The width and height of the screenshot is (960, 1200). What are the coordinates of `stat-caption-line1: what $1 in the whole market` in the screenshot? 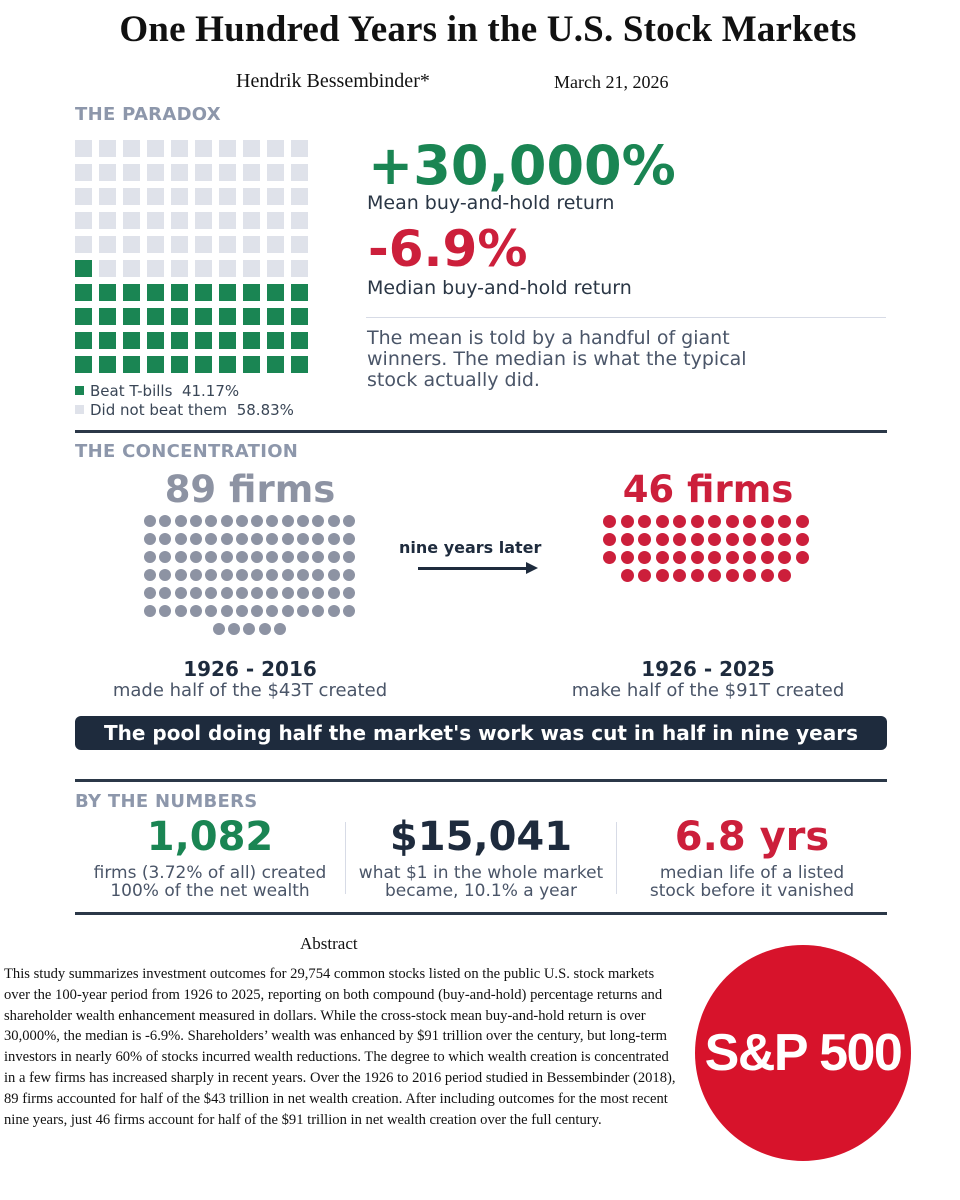 It's located at (481, 873).